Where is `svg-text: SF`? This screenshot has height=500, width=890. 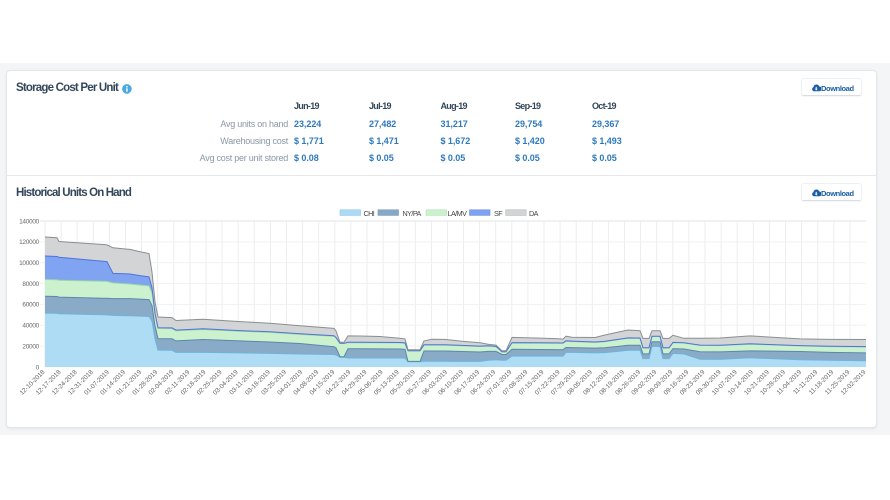 svg-text: SF is located at coordinates (498, 213).